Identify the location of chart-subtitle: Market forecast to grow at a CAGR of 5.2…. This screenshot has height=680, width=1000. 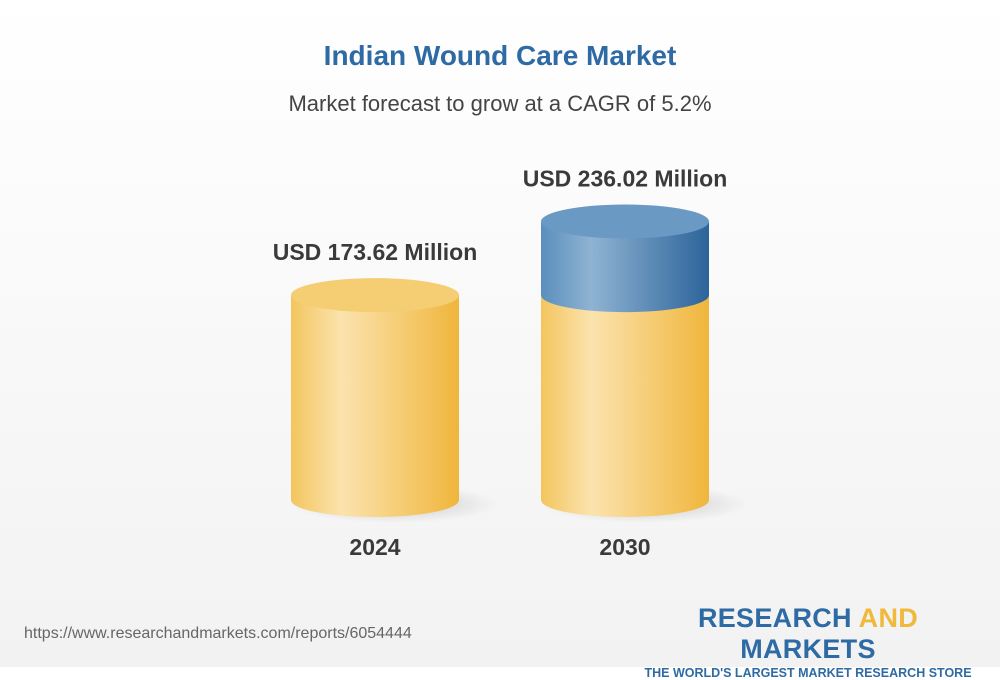
(500, 103).